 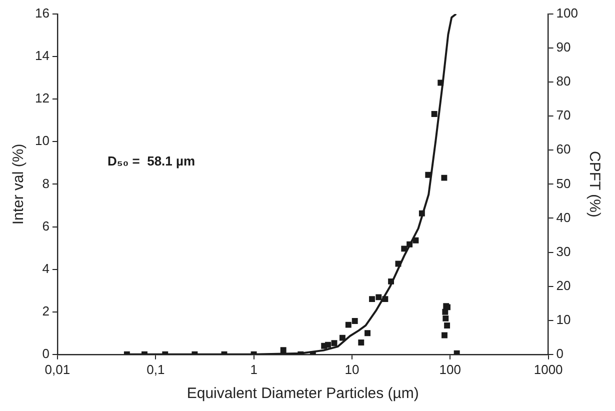 What do you see at coordinates (302, 393) in the screenshot?
I see `x-axis-title: Equivalent Diameter Particles (µm)` at bounding box center [302, 393].